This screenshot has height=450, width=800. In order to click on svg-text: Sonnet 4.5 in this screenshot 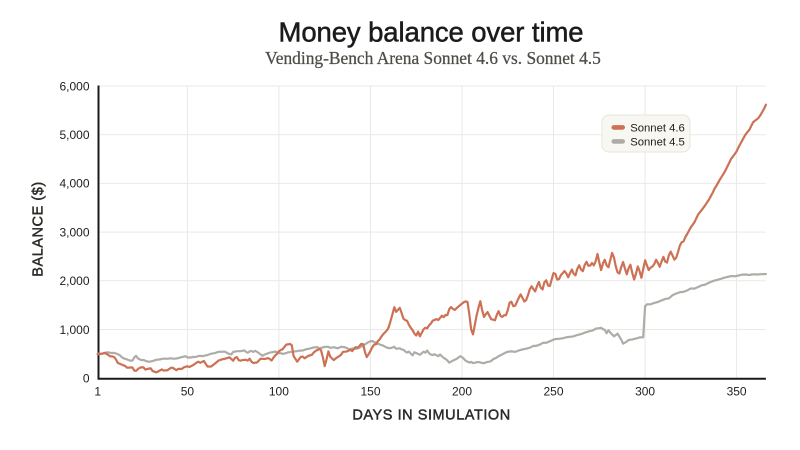, I will do `click(657, 143)`.